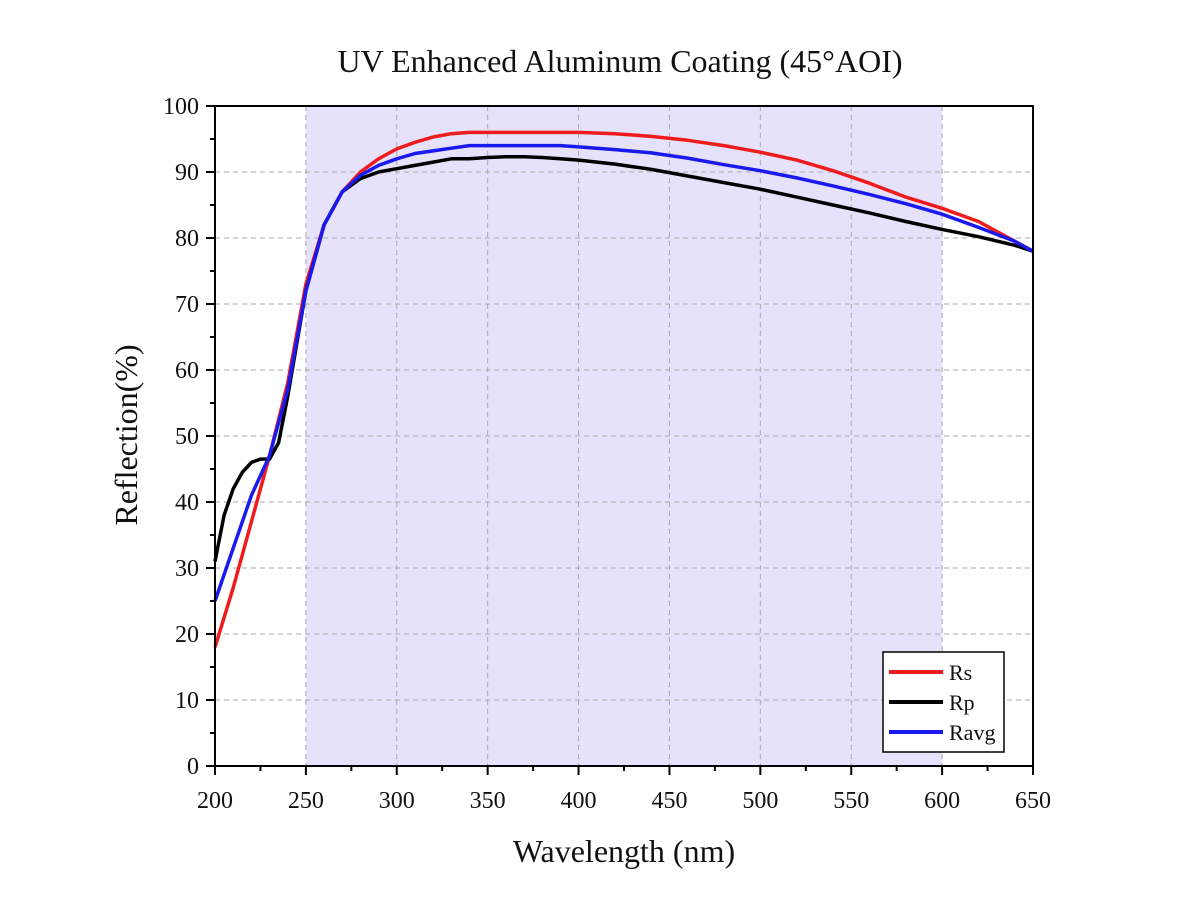  I want to click on x-tick-label: 400, so click(579, 801).